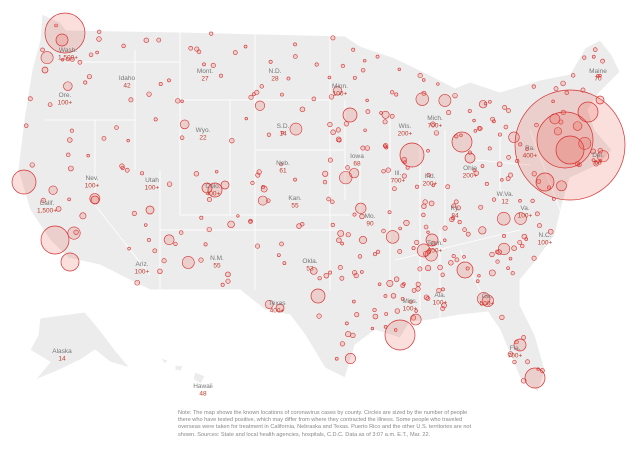 The image size is (640, 455). Describe the element at coordinates (295, 198) in the screenshot. I see `state-name: Kan.` at that location.